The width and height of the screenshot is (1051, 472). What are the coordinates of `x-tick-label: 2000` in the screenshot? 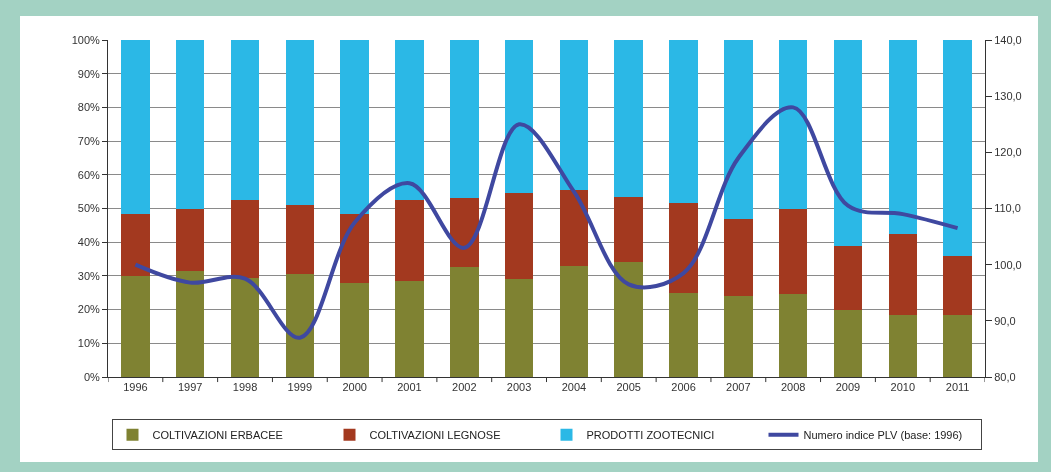 It's located at (354, 387).